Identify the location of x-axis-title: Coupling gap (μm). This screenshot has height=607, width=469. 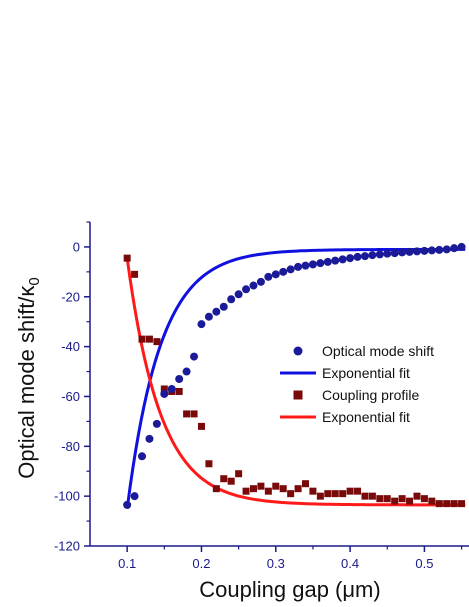
(289, 589).